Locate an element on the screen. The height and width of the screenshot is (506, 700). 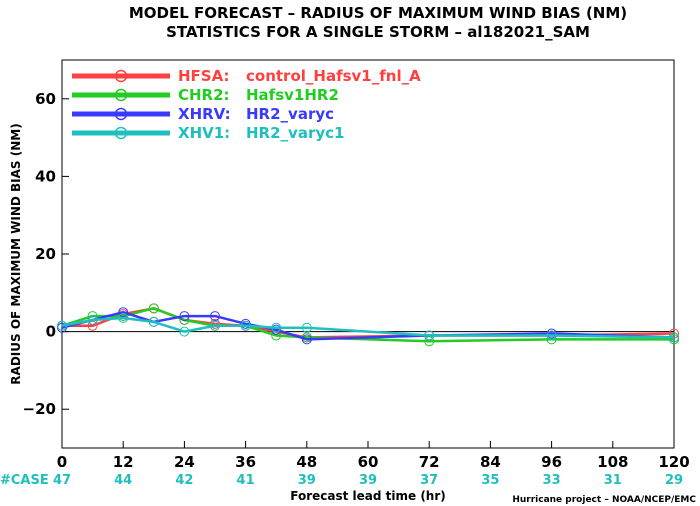
case-count: 33 is located at coordinates (552, 480).